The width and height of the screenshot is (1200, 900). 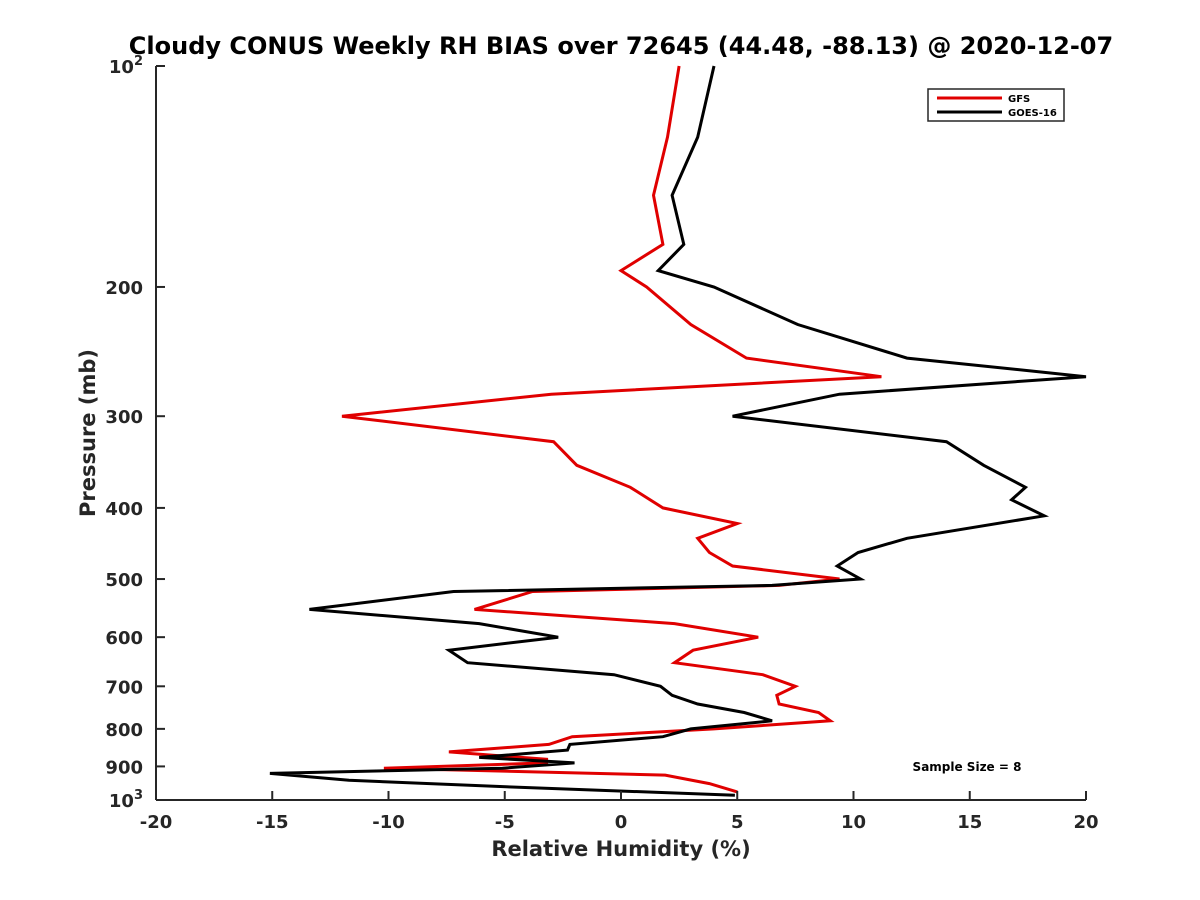 What do you see at coordinates (124, 417) in the screenshot?
I see `y-tick-label: 300` at bounding box center [124, 417].